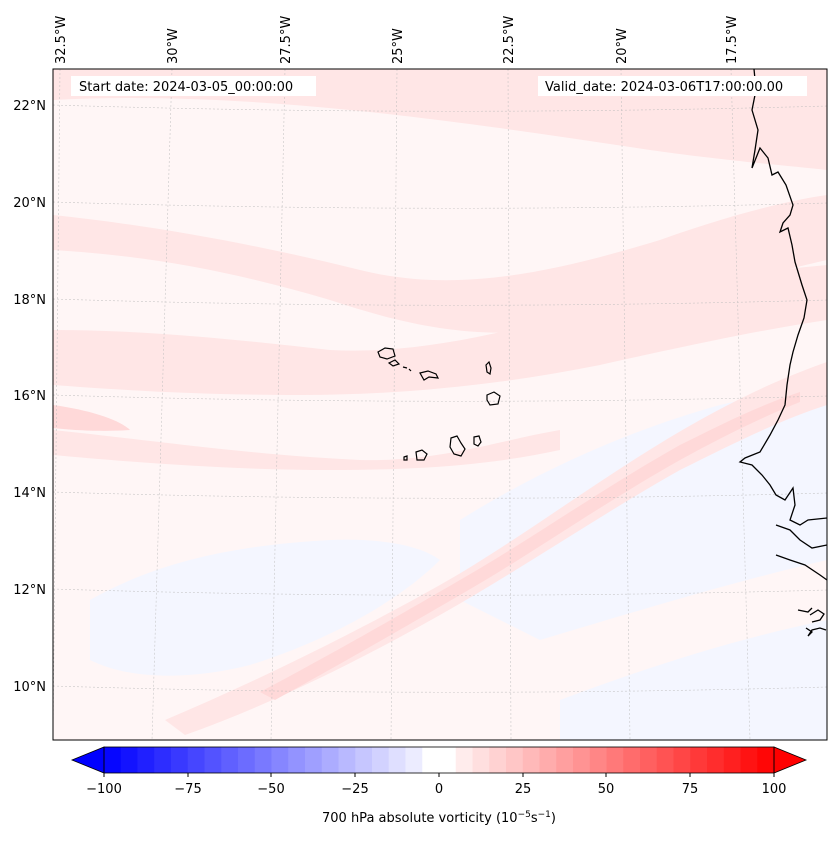 The height and width of the screenshot is (843, 837). I want to click on colorbar-title-main: 700 hPa absolute vorticity (10, so click(420, 818).